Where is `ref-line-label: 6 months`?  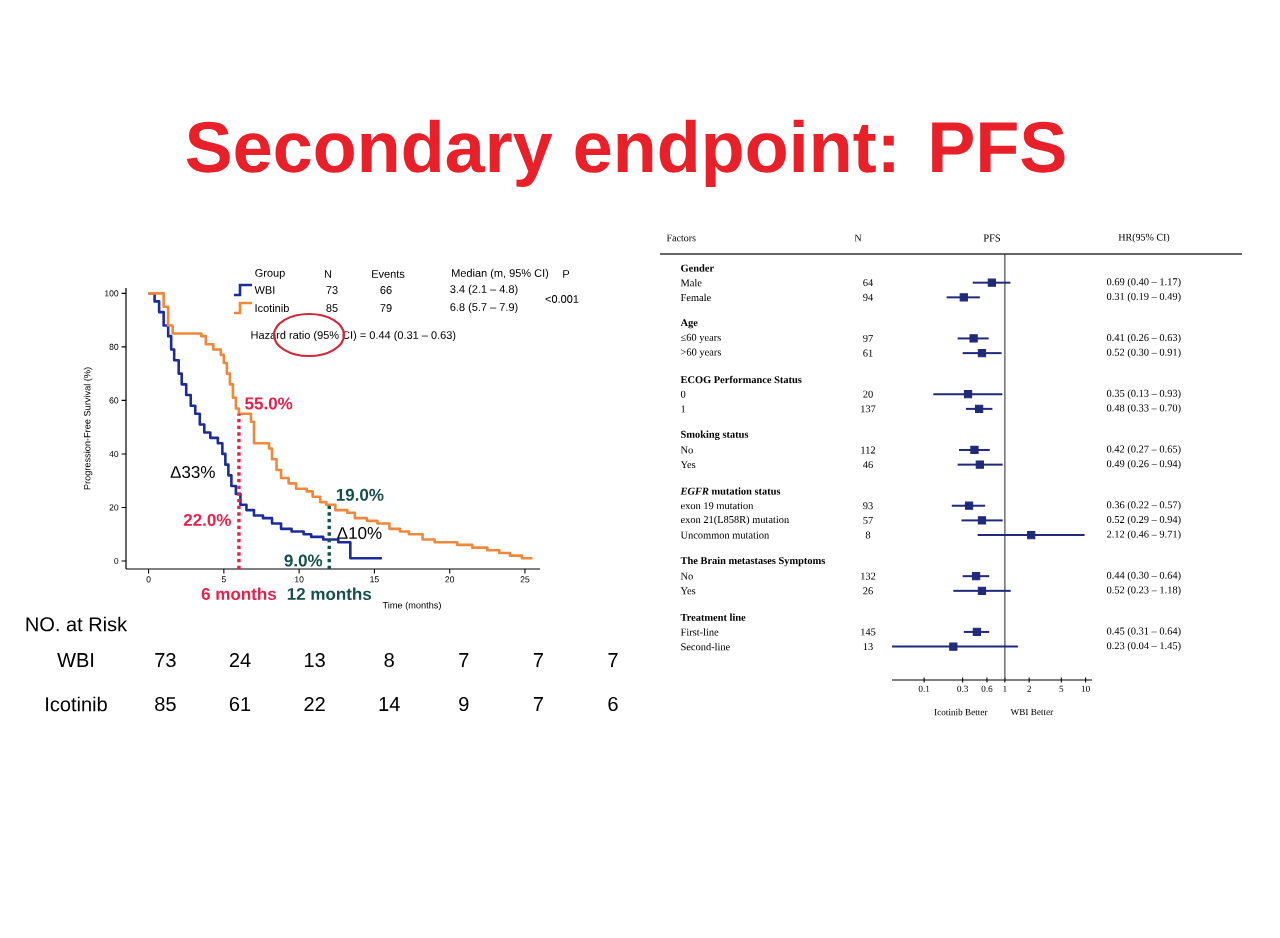 ref-line-label: 6 months is located at coordinates (239, 594).